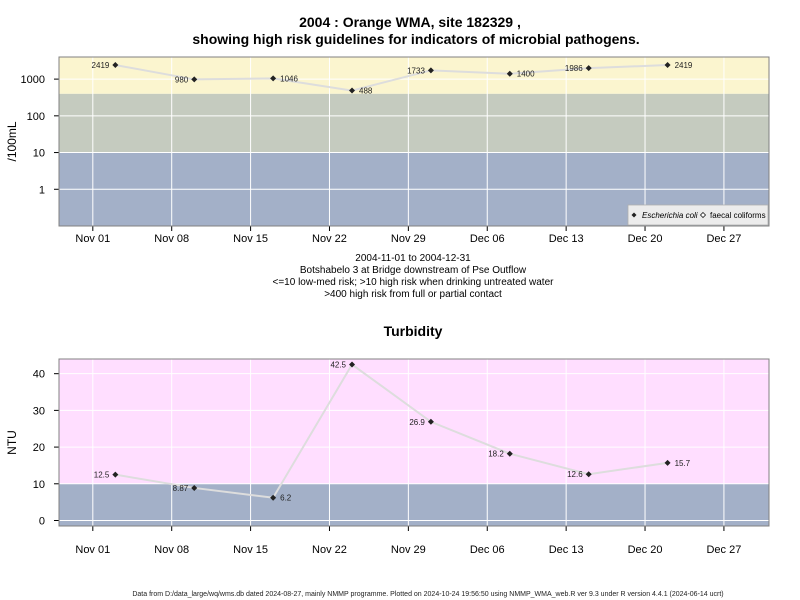  What do you see at coordinates (670, 215) in the screenshot?
I see `legend-label-ecoli: Escherichia coli` at bounding box center [670, 215].